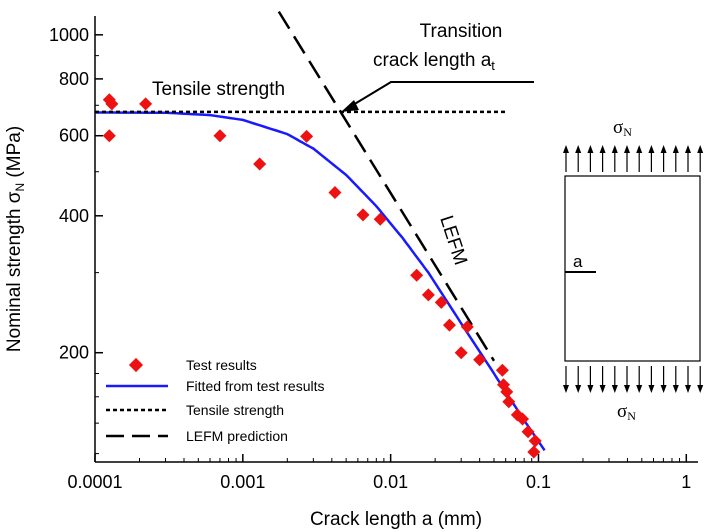  What do you see at coordinates (76, 240) in the screenshot?
I see `y-ticks: 200 400 600 800 1000` at bounding box center [76, 240].